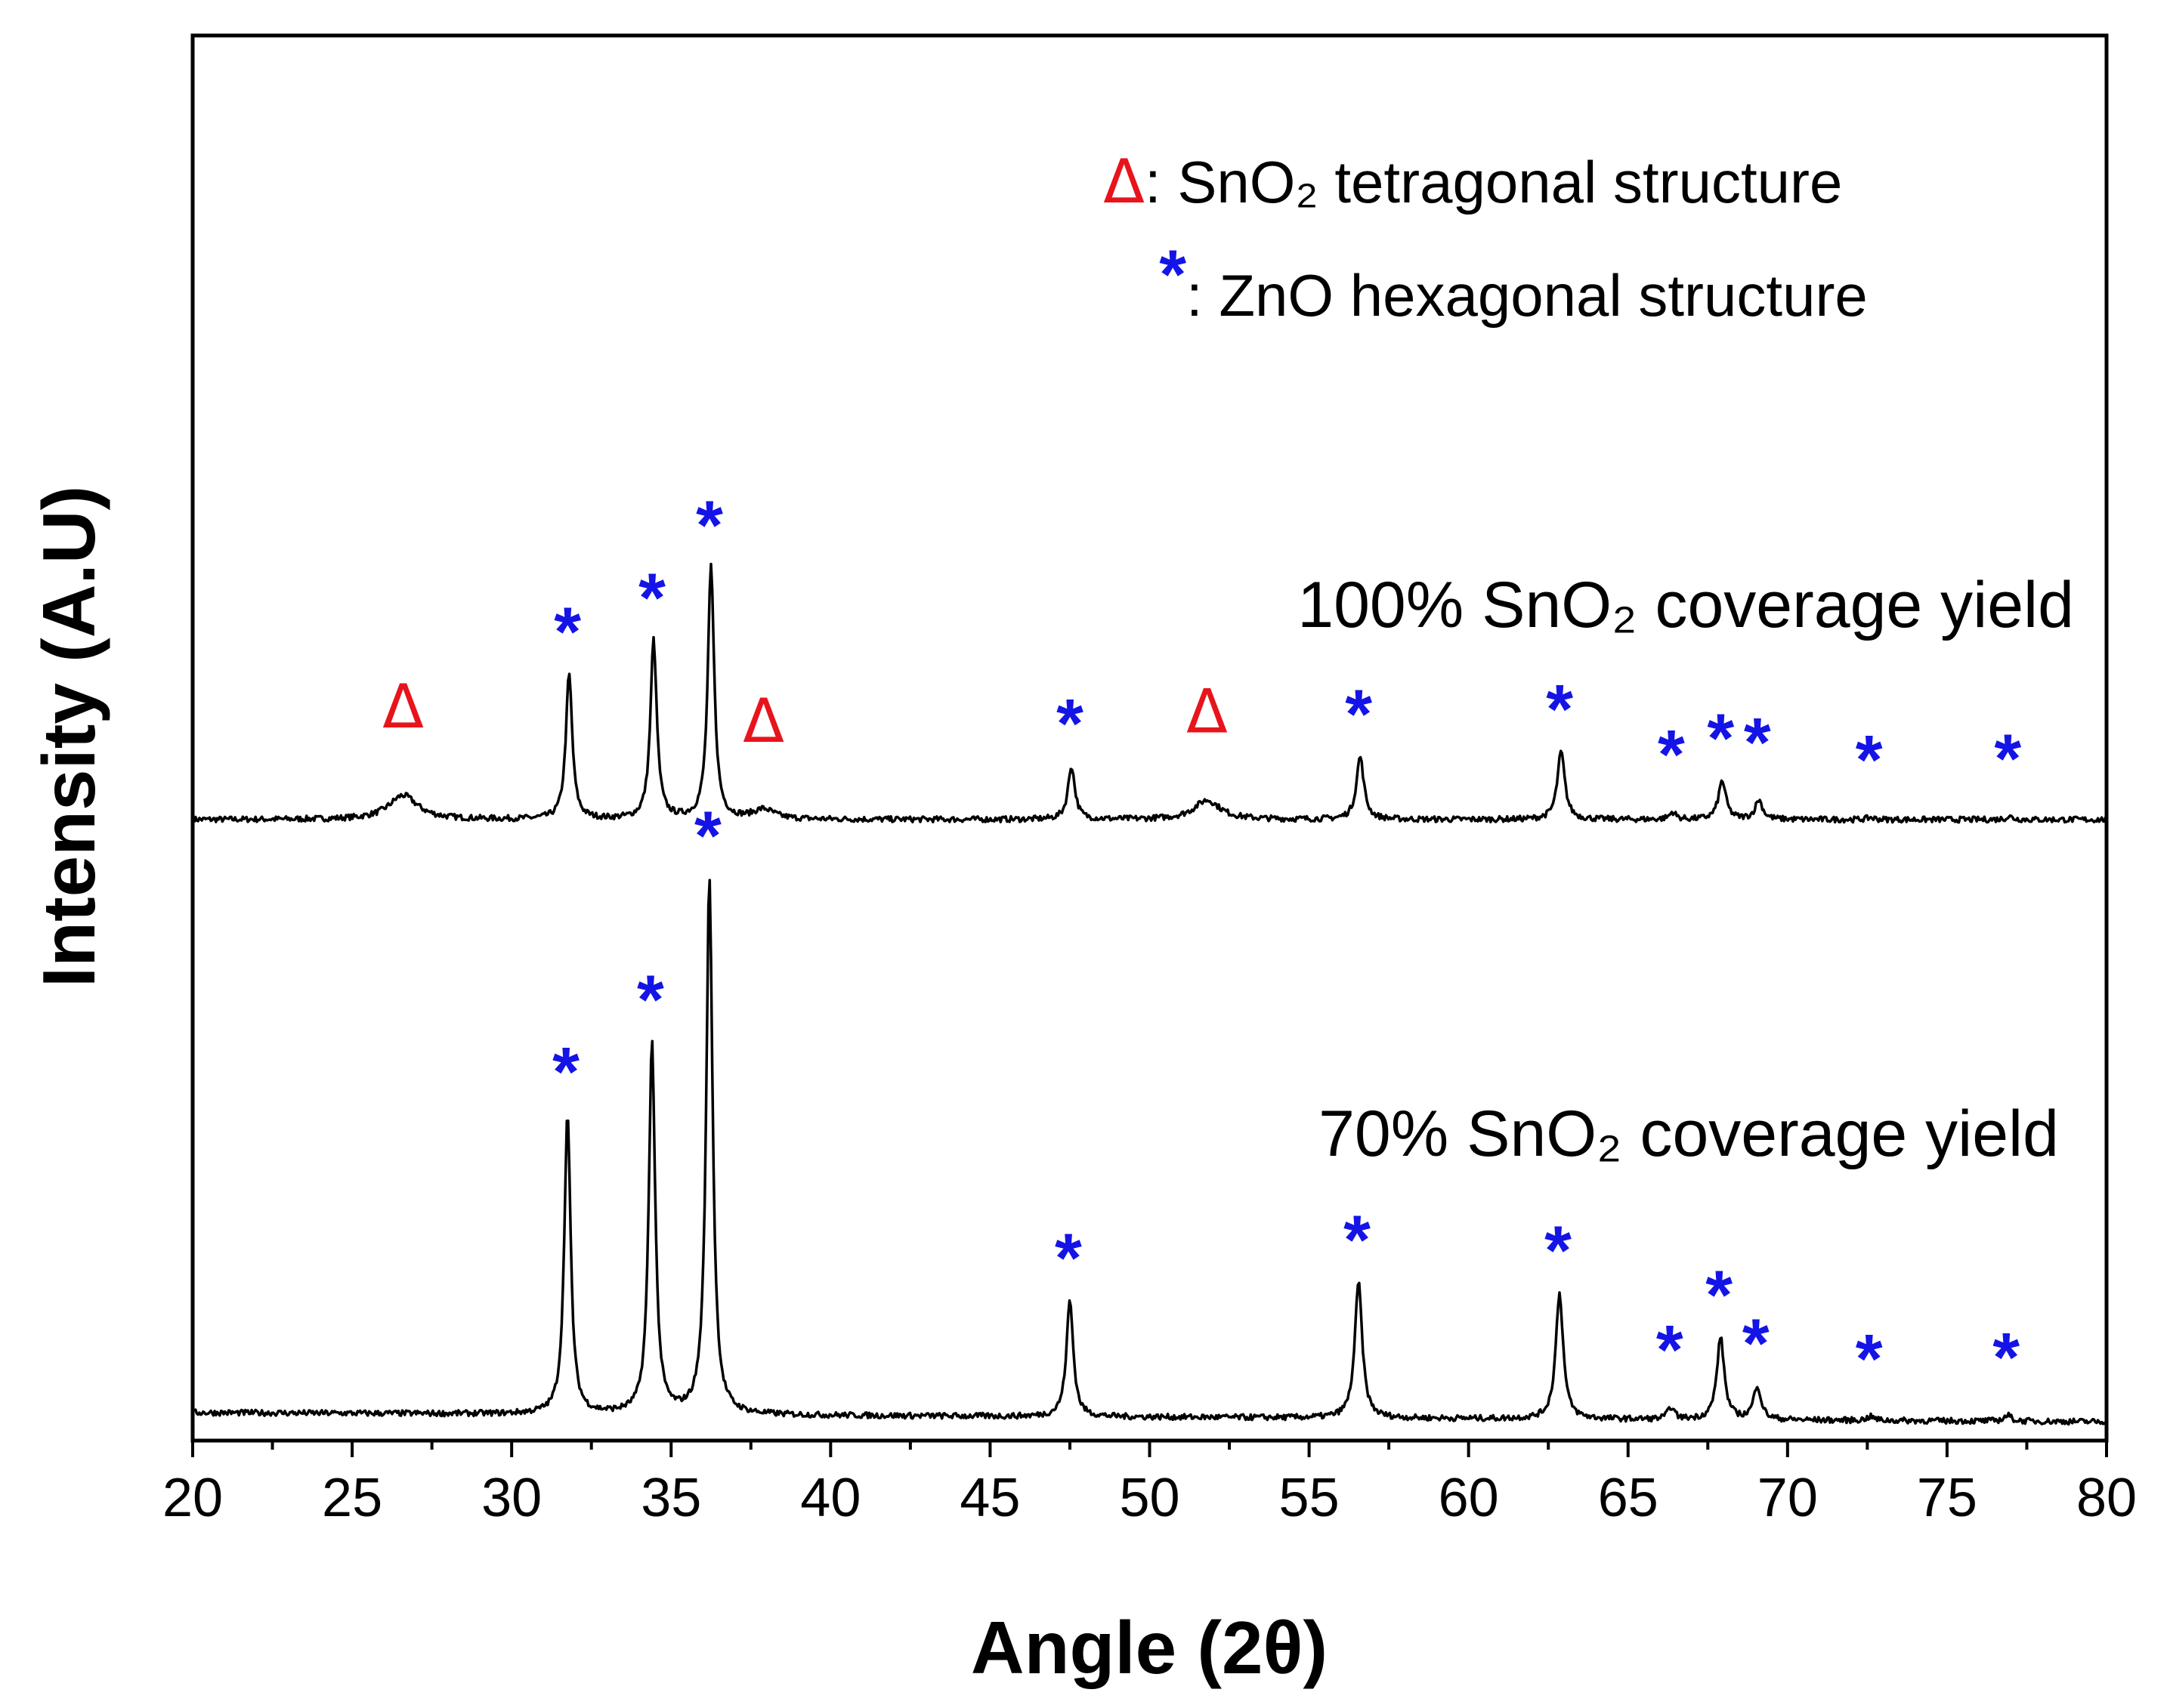  What do you see at coordinates (1149, 1647) in the screenshot?
I see `x-axis-title: Angle (2θ)` at bounding box center [1149, 1647].